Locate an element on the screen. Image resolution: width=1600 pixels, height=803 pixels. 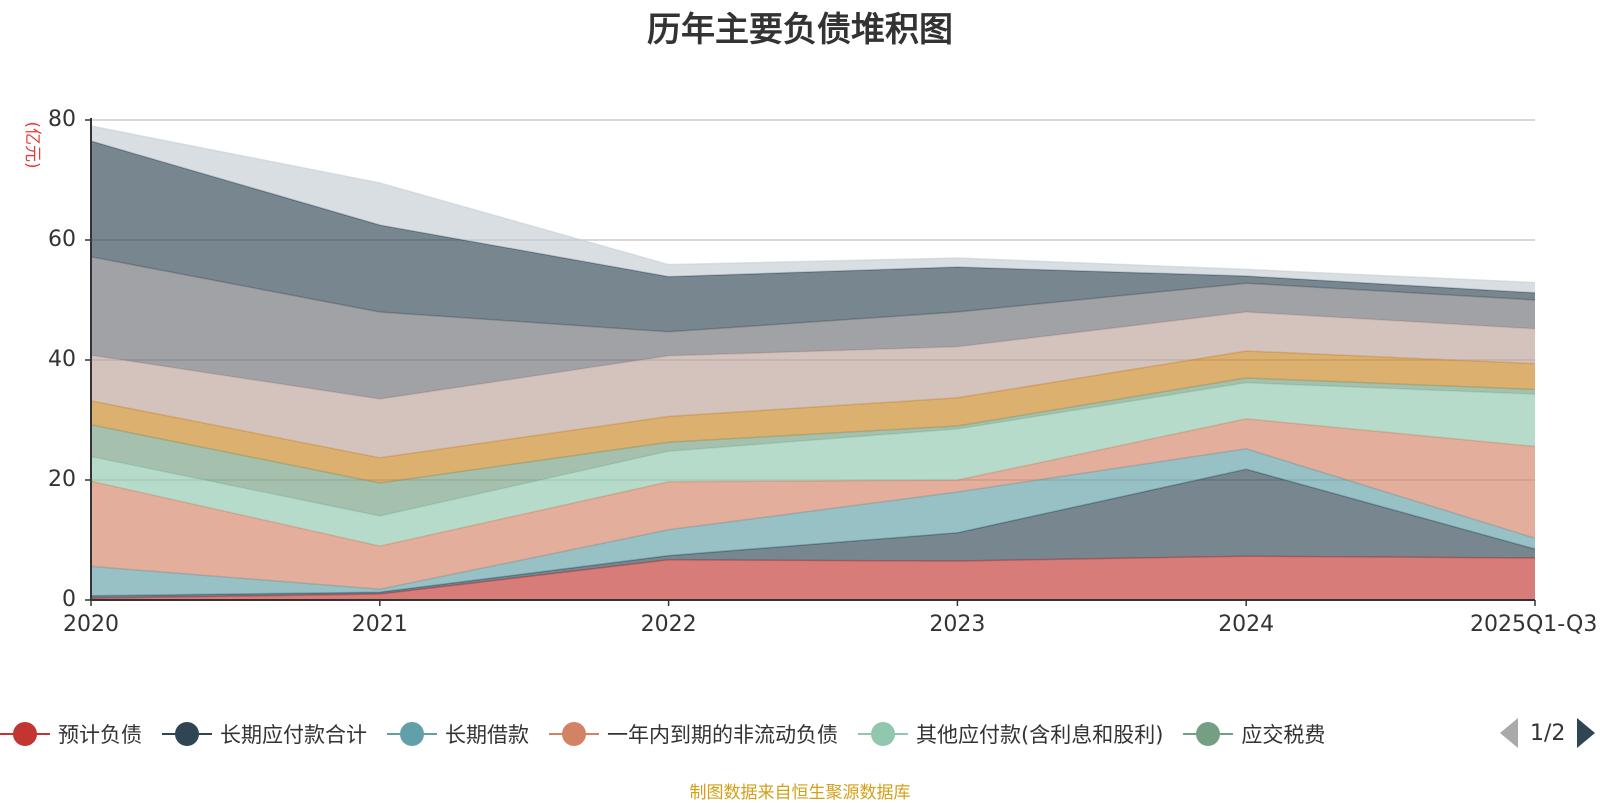
legend-label: 长期应付款合计 is located at coordinates (293, 735).